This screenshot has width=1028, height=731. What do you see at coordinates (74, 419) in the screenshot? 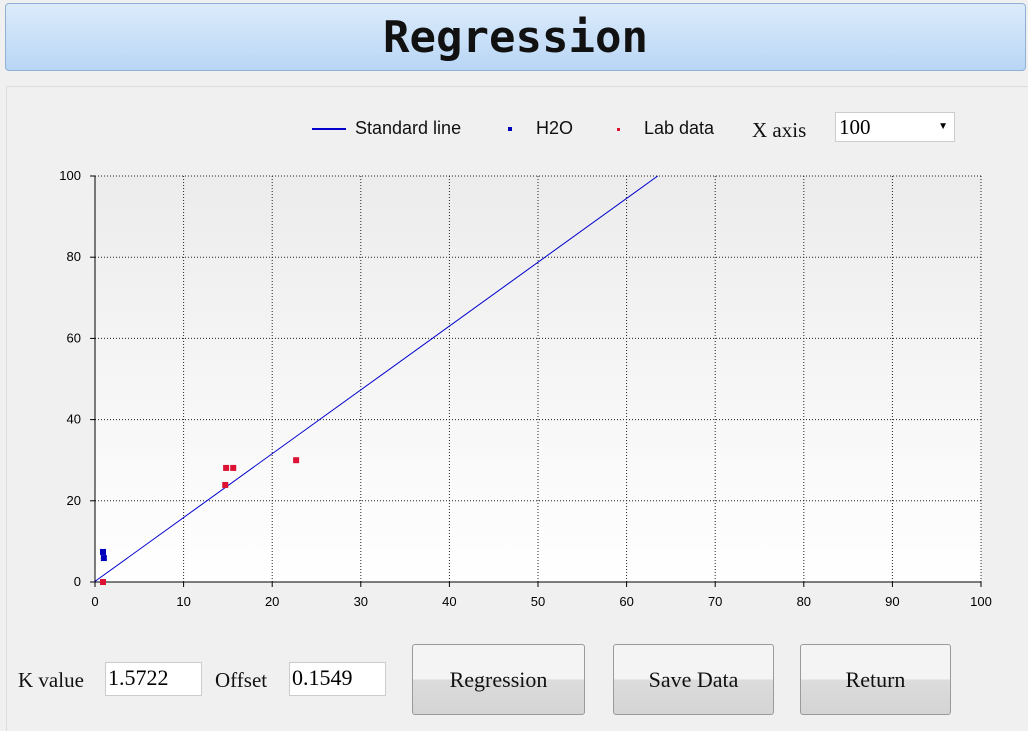
I see `y-tick-label: 40` at bounding box center [74, 419].